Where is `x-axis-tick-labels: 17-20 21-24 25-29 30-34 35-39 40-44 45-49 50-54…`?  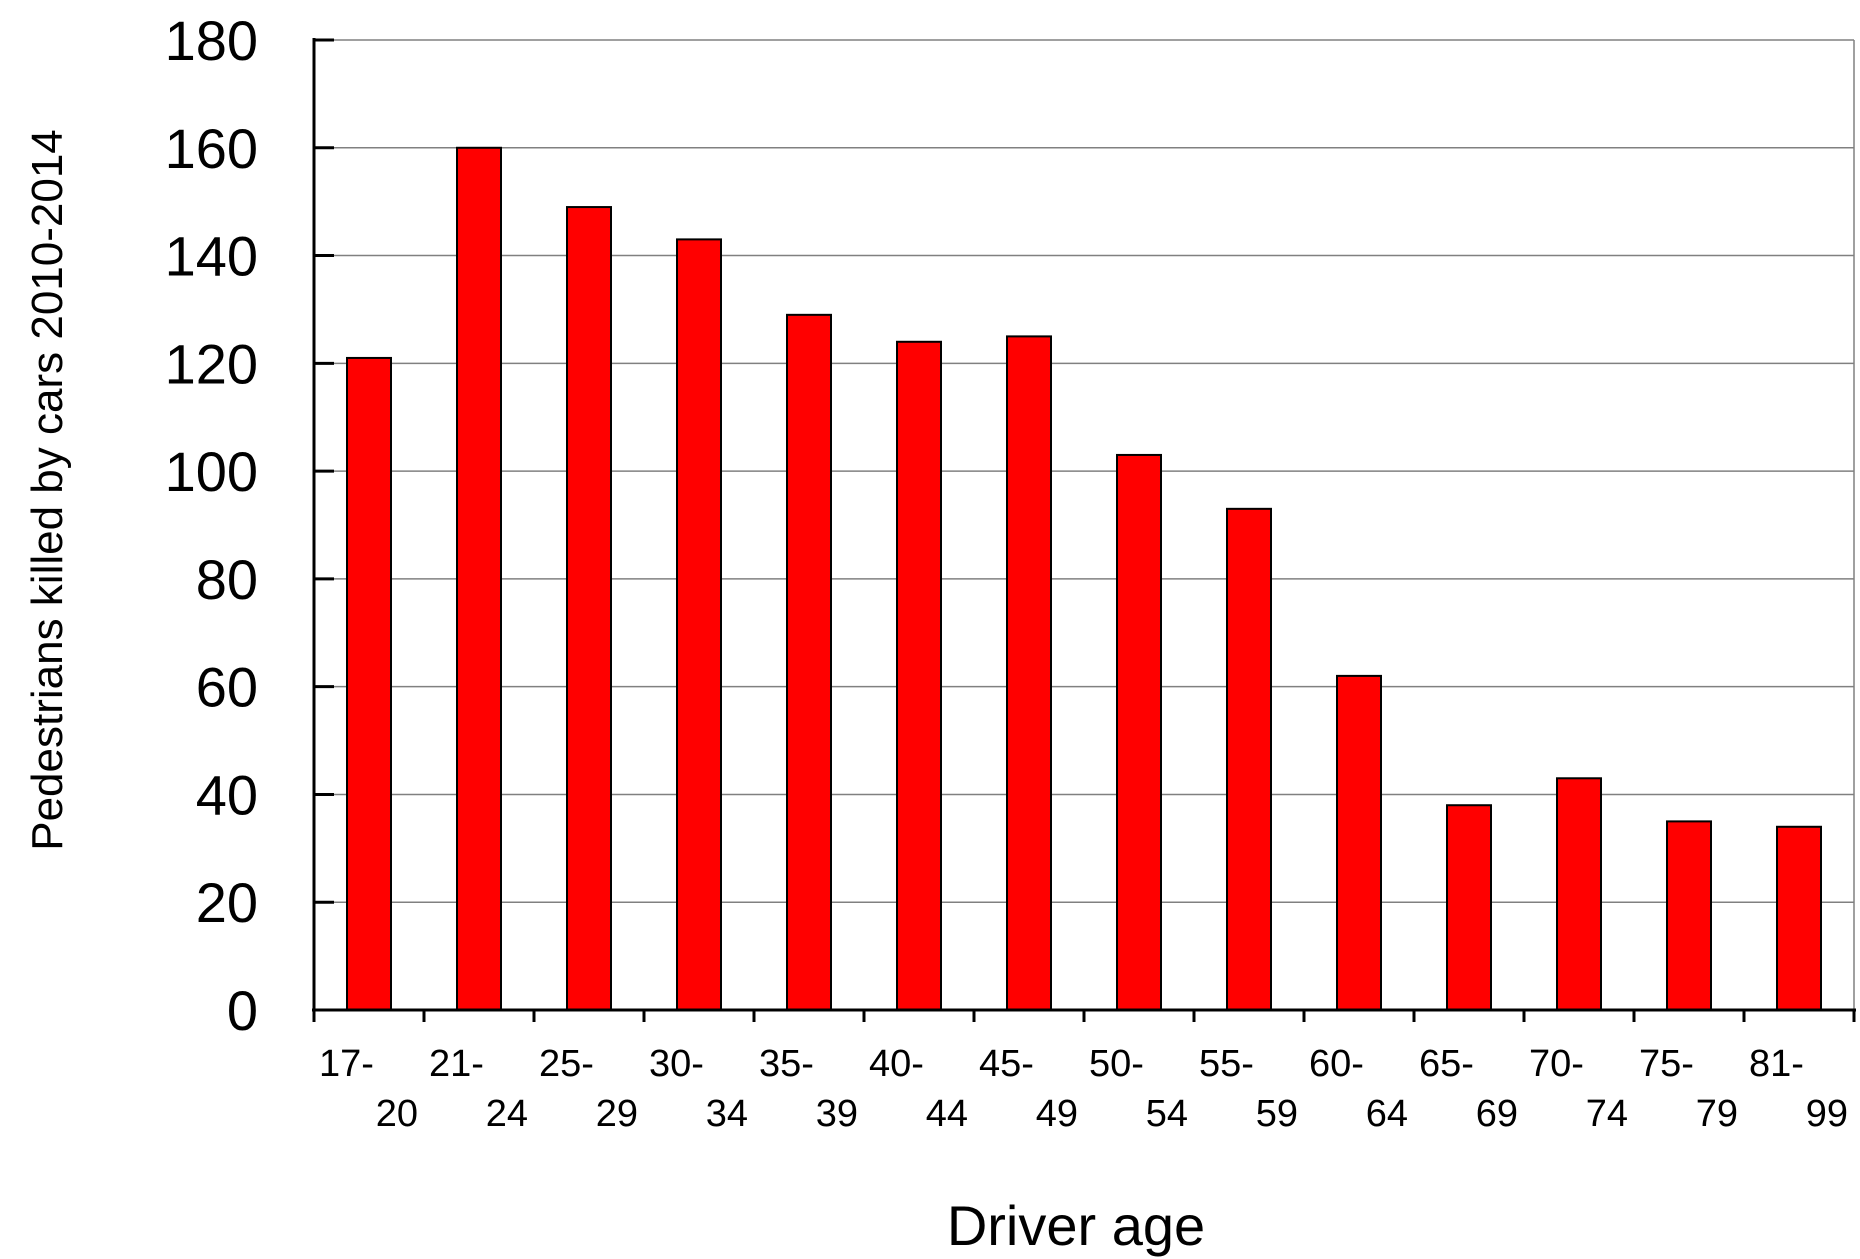
x-axis-tick-labels: 17-20 21-24 25-29 30-34 35-39 40-44 45-49 50-54… is located at coordinates (1083, 1089).